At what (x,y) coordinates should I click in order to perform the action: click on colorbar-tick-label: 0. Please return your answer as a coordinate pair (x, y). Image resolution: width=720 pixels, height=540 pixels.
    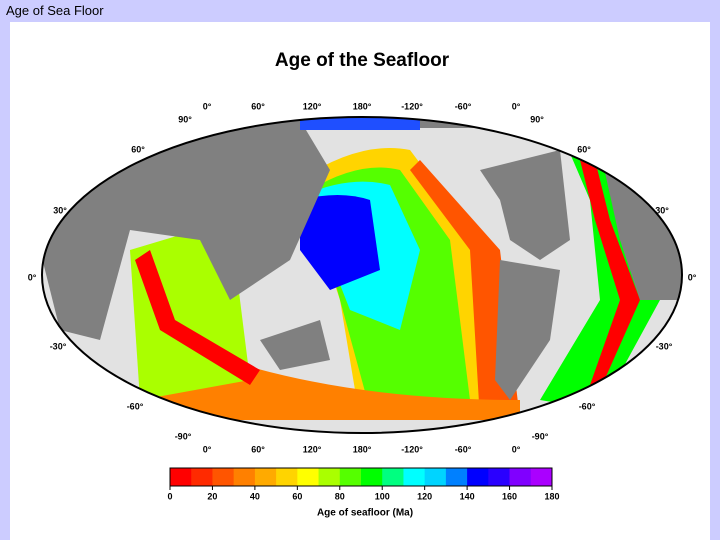
    Looking at the image, I should click on (169, 496).